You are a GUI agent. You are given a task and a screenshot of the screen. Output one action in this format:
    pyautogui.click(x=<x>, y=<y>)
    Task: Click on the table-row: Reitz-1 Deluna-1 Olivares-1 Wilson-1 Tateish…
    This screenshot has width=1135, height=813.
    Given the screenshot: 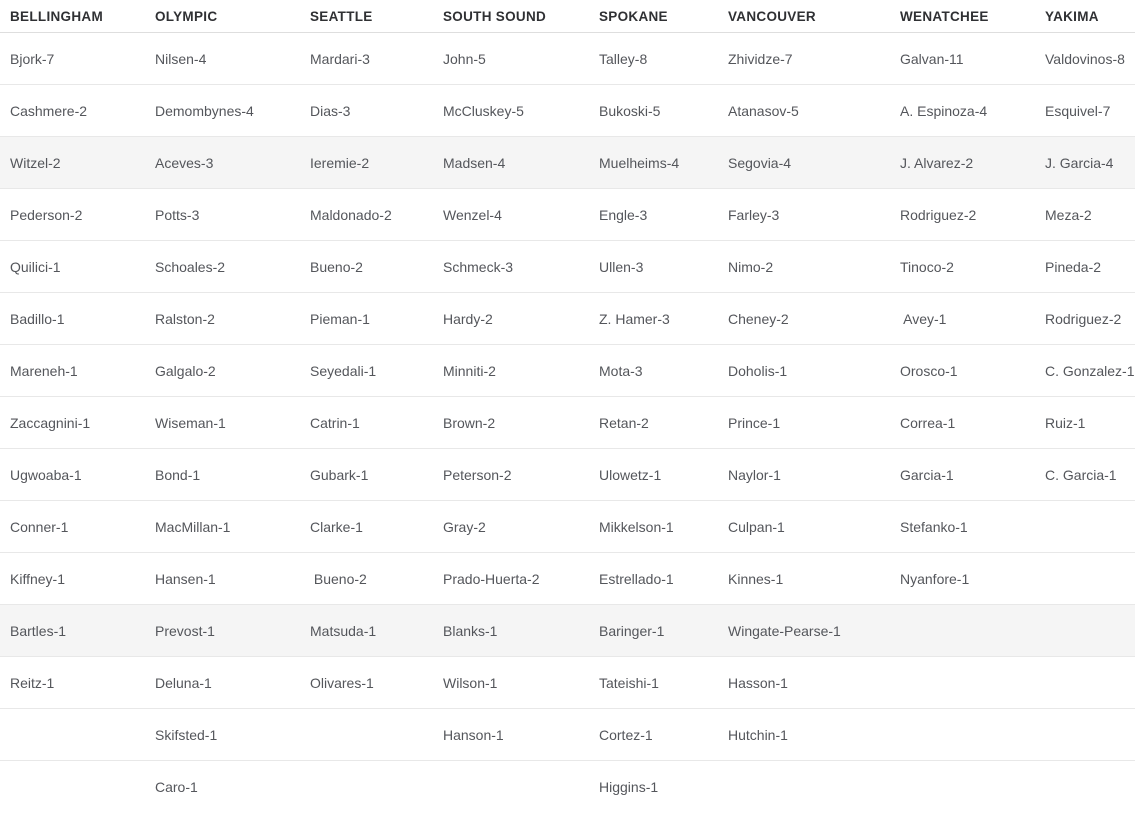 What is the action you would take?
    pyautogui.click(x=567, y=682)
    